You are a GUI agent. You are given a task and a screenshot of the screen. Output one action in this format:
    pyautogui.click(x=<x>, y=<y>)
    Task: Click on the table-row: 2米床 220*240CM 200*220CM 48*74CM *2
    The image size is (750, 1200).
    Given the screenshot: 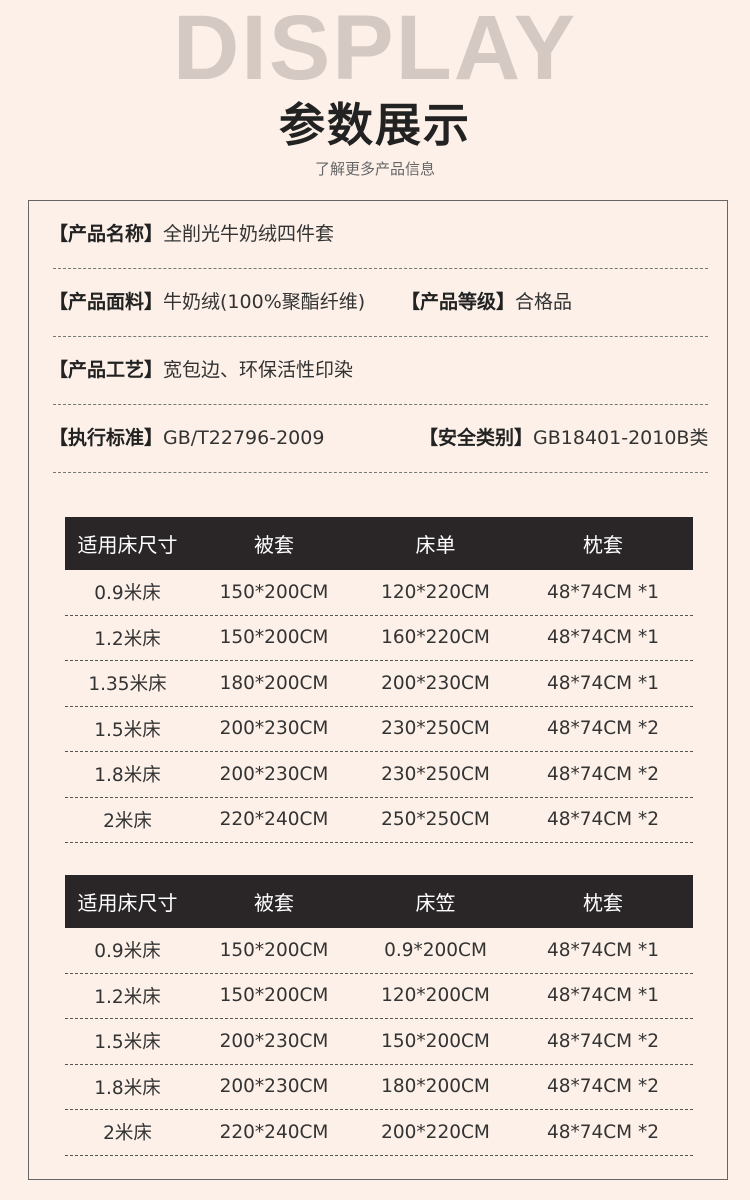 What is the action you would take?
    pyautogui.click(x=379, y=1133)
    